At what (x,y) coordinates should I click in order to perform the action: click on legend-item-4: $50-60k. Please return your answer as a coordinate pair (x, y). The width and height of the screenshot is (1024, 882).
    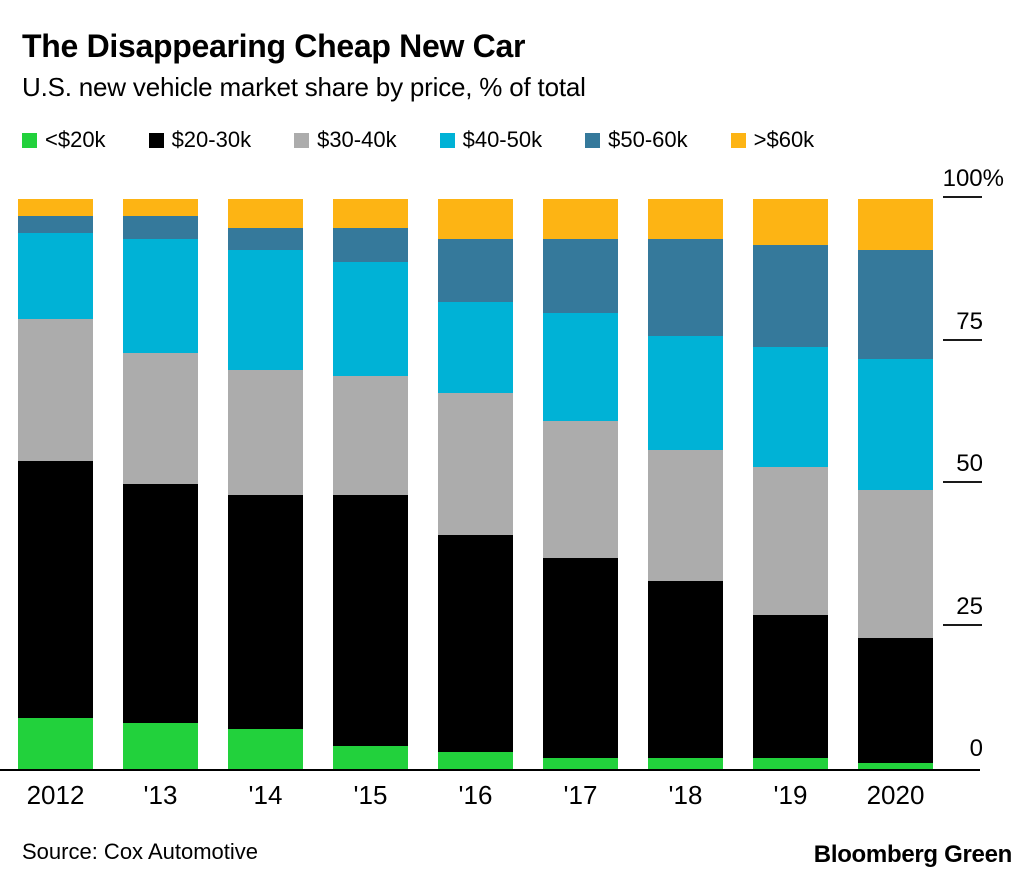
    Looking at the image, I should click on (636, 140).